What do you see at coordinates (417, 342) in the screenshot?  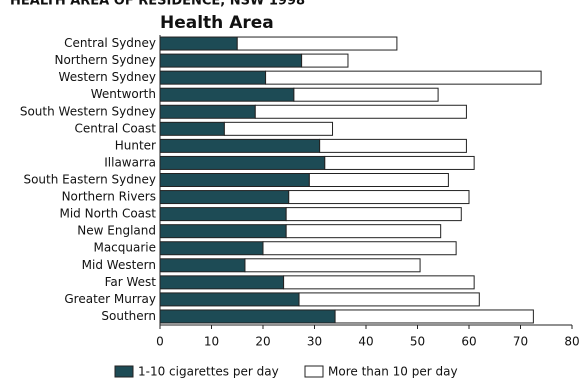 I see `x-tick-label: 50` at bounding box center [417, 342].